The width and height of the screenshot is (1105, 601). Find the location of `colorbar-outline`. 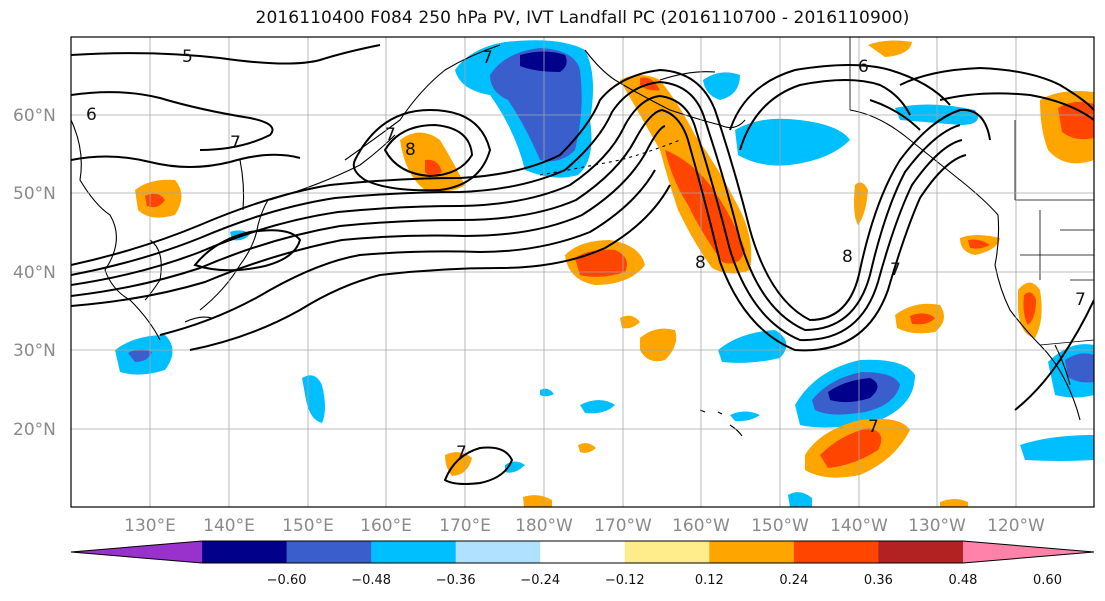

colorbar-outline is located at coordinates (582, 552).